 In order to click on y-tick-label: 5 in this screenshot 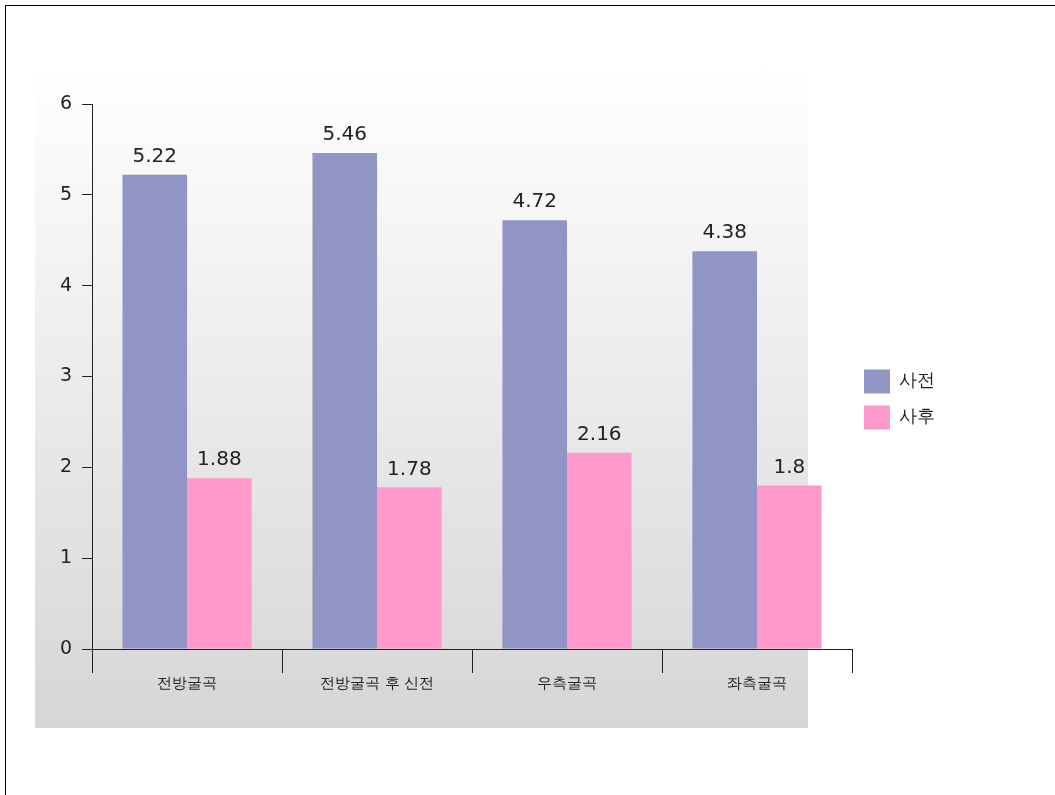, I will do `click(66, 192)`.